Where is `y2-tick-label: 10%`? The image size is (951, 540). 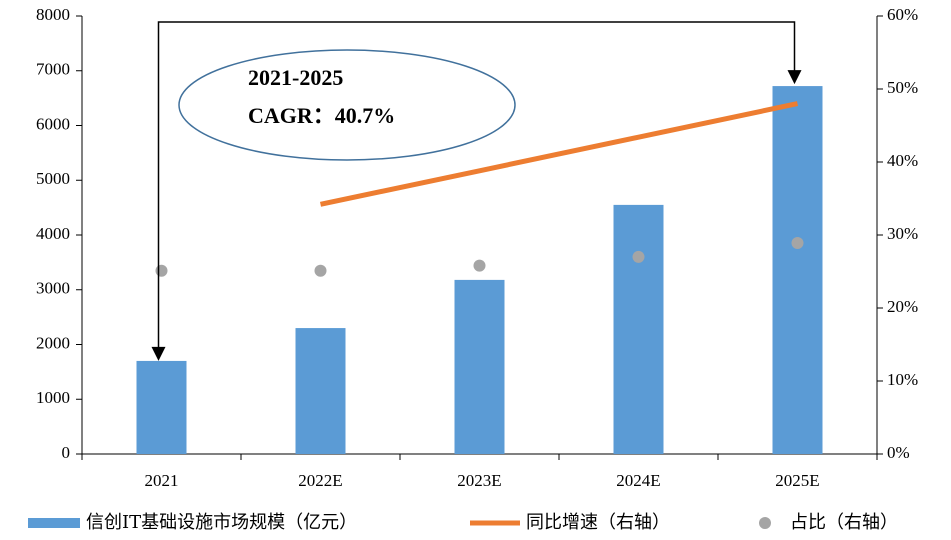 y2-tick-label: 10% is located at coordinates (902, 379).